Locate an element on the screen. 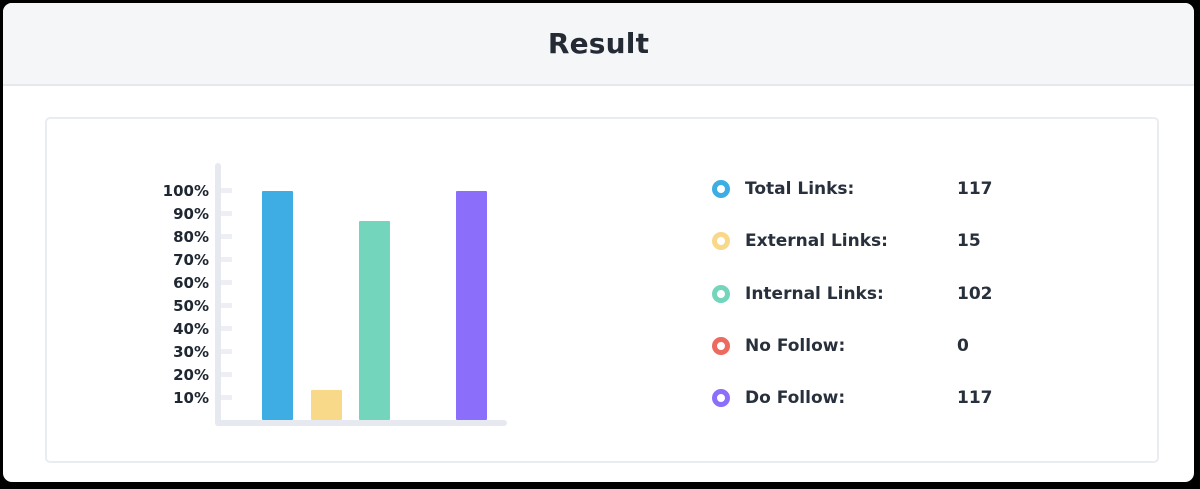 The width and height of the screenshot is (1200, 489). total-links-ring-icon is located at coordinates (721, 189).